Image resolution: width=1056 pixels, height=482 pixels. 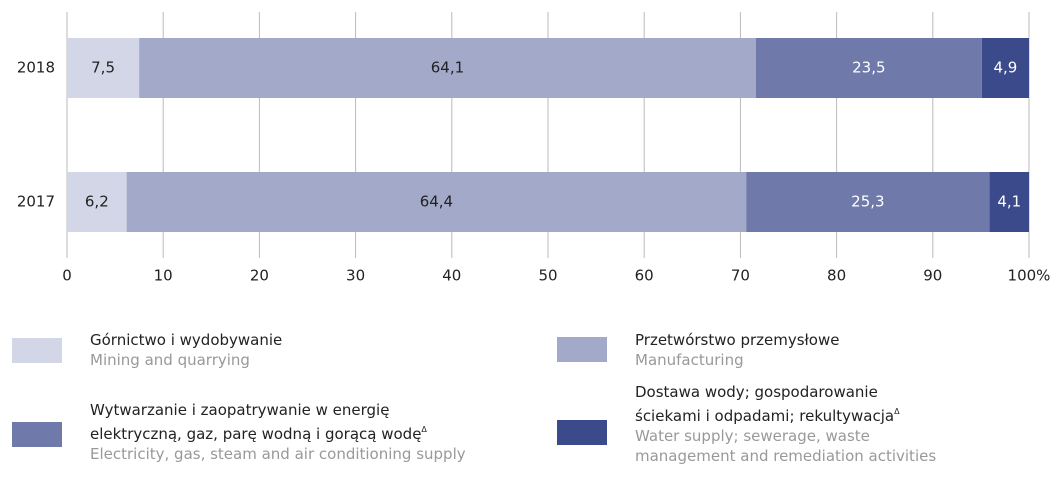 I want to click on legend-label-en: Manufacturing, so click(x=689, y=360).